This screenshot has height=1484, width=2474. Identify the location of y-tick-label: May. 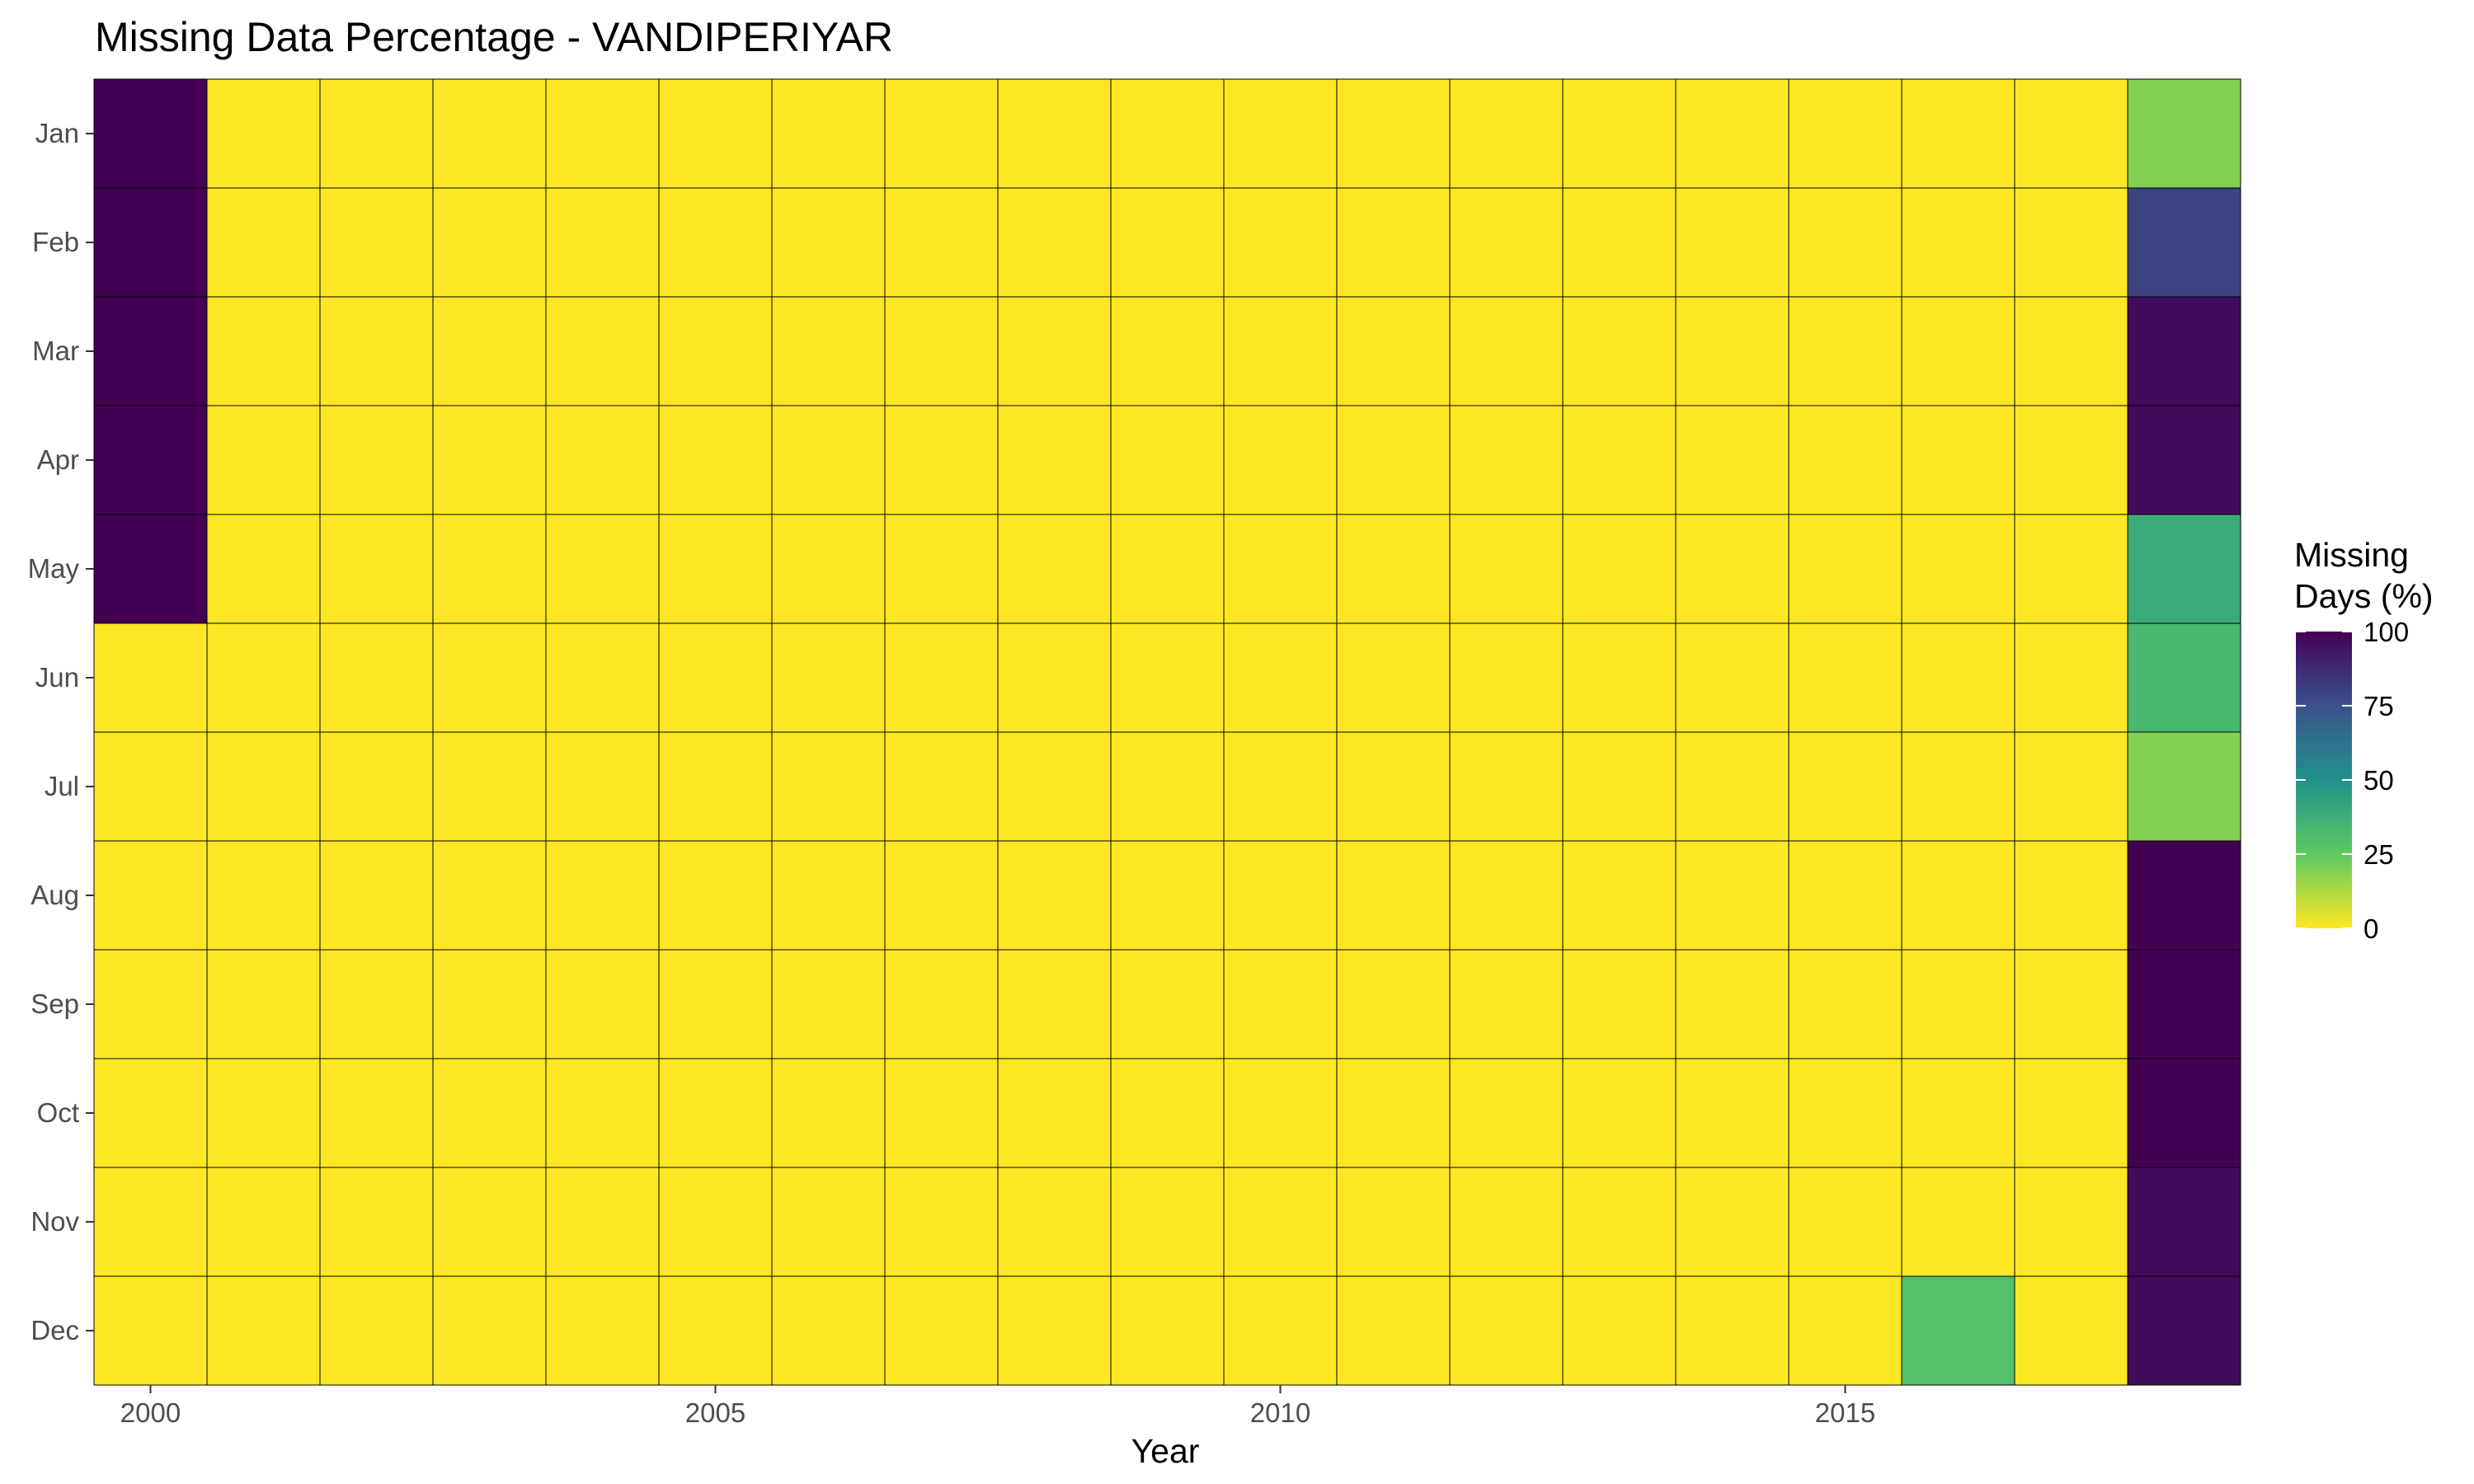
(54, 568).